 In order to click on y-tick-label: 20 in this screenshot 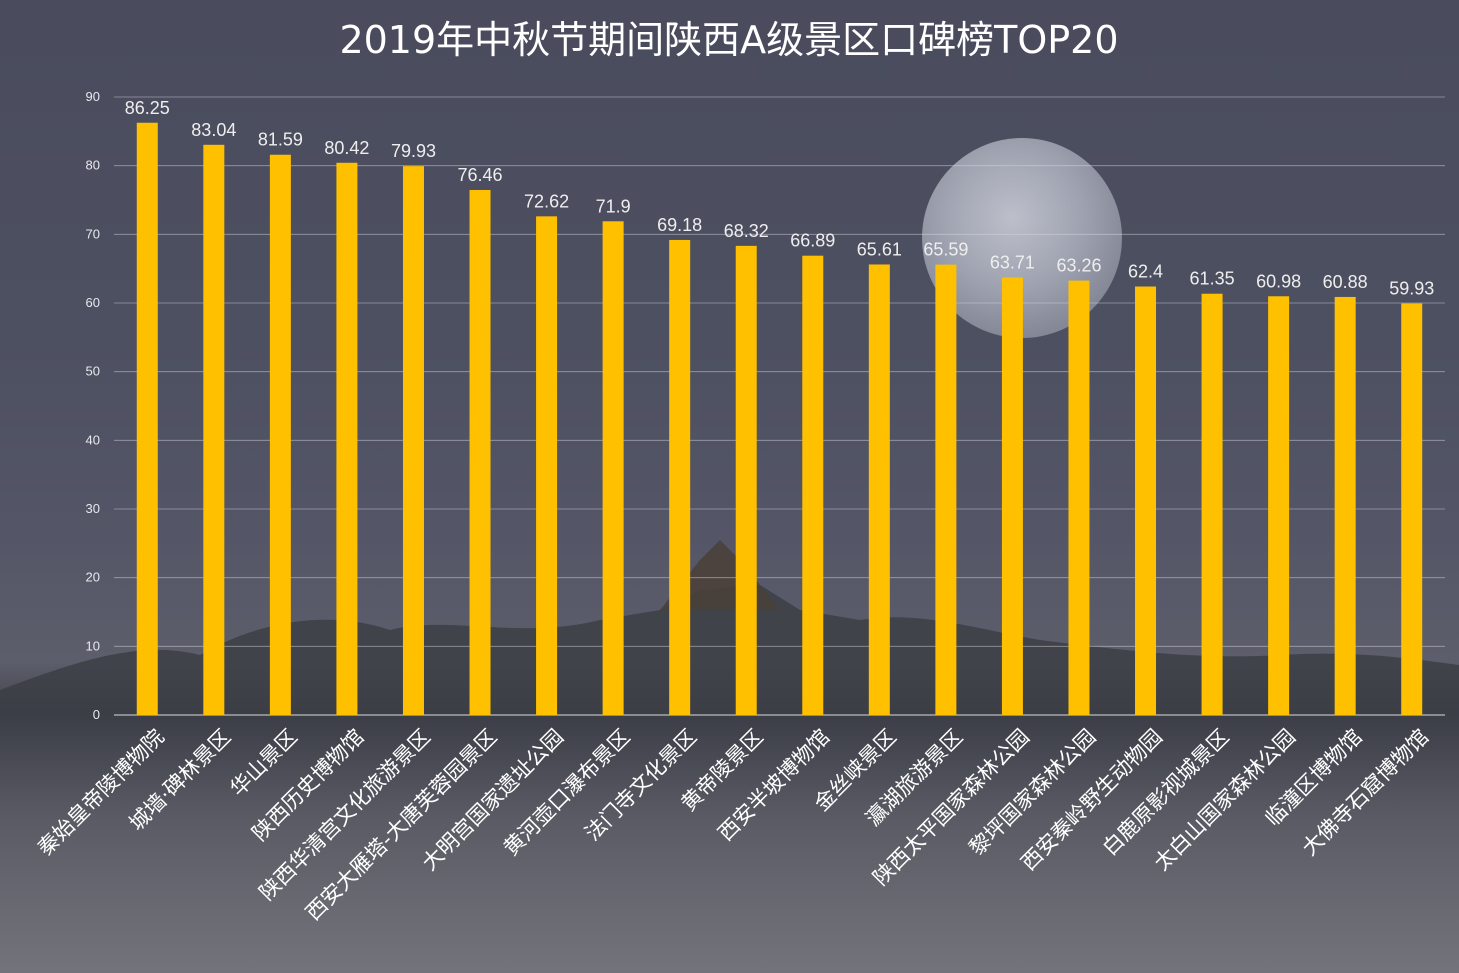, I will do `click(93, 577)`.